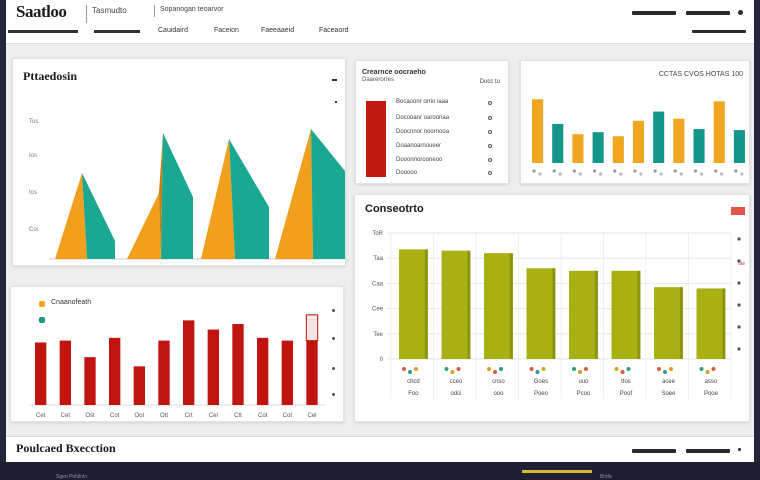 Image resolution: width=760 pixels, height=480 pixels. Describe the element at coordinates (554, 313) in the screenshot. I see `bar-shade` at that location.